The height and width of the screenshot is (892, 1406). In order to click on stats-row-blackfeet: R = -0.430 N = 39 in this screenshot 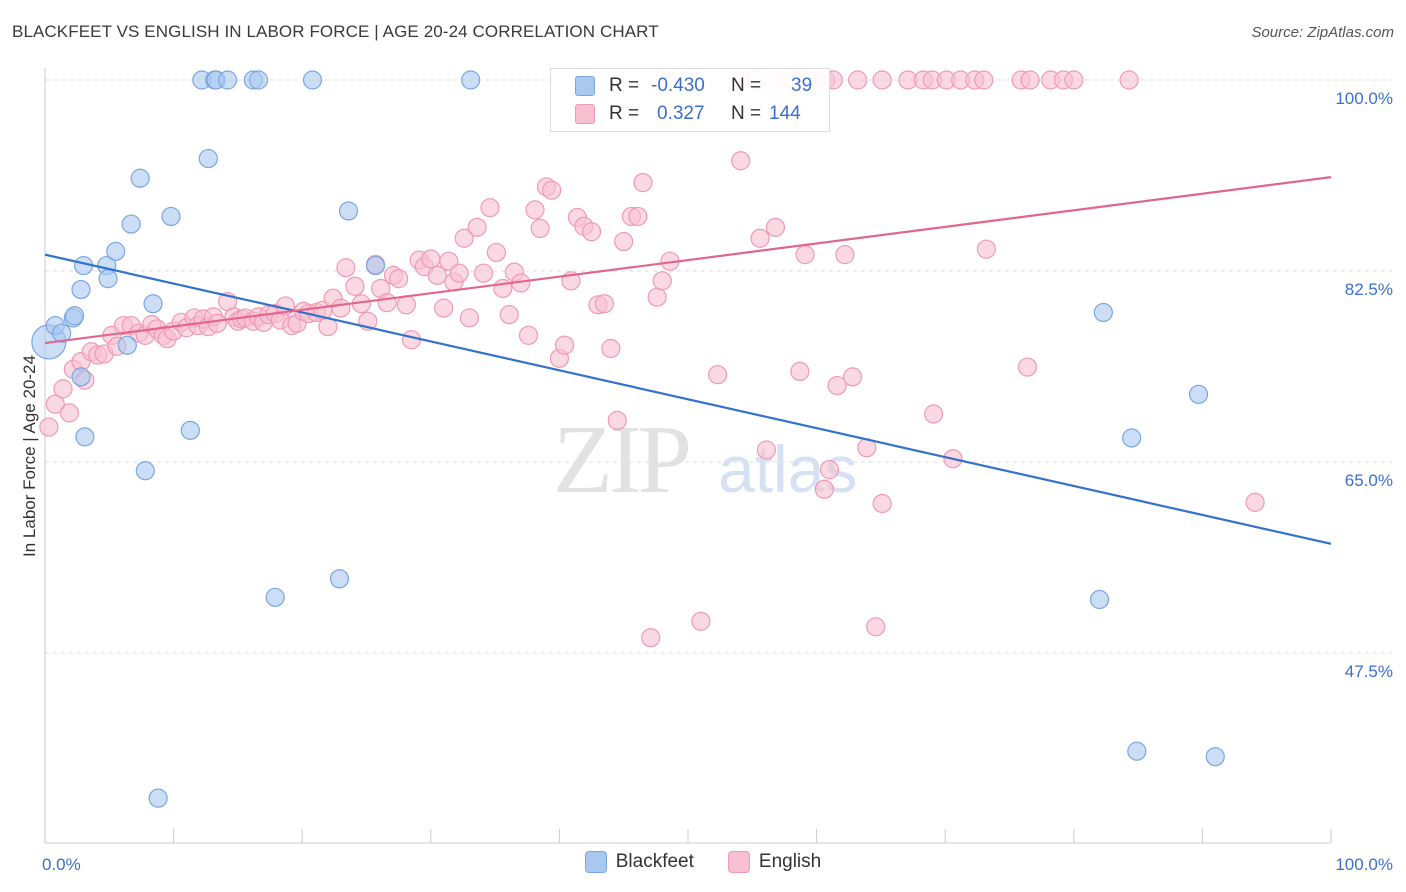, I will do `click(690, 86)`.